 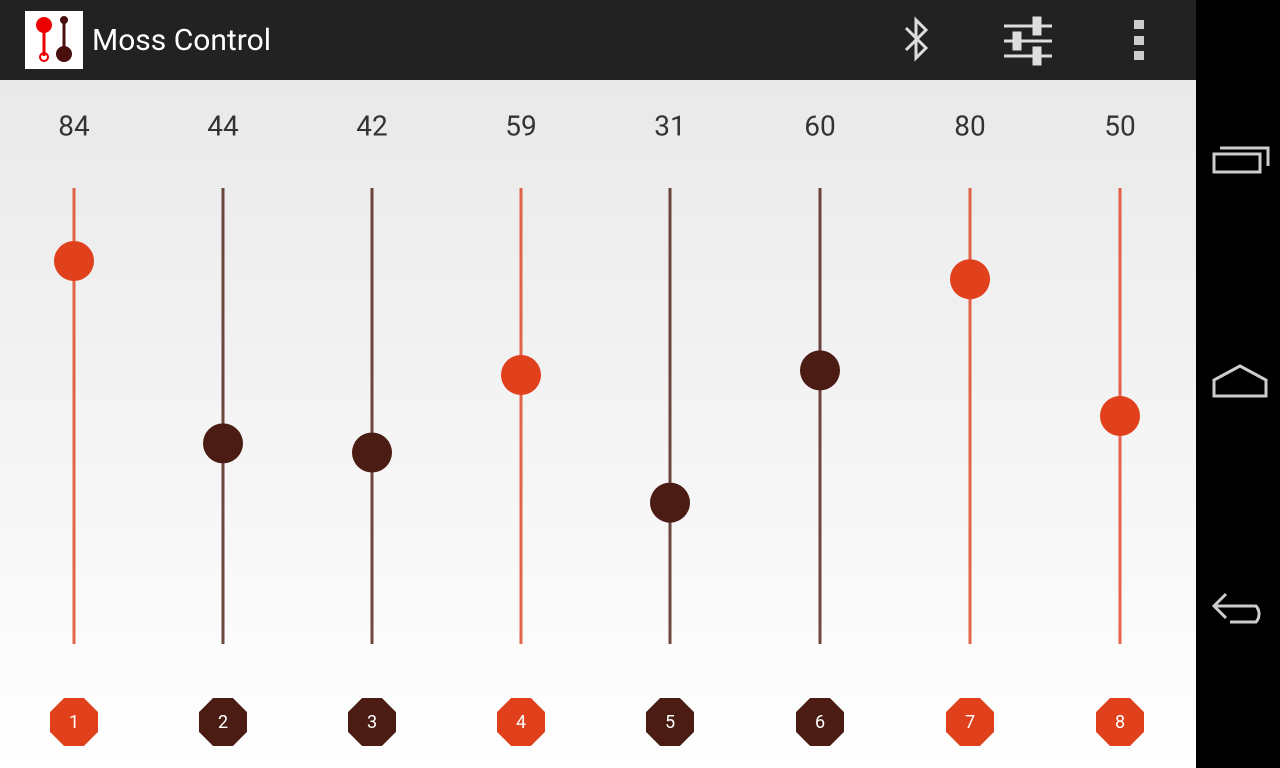 I want to click on action-bar, so click(x=598, y=40).